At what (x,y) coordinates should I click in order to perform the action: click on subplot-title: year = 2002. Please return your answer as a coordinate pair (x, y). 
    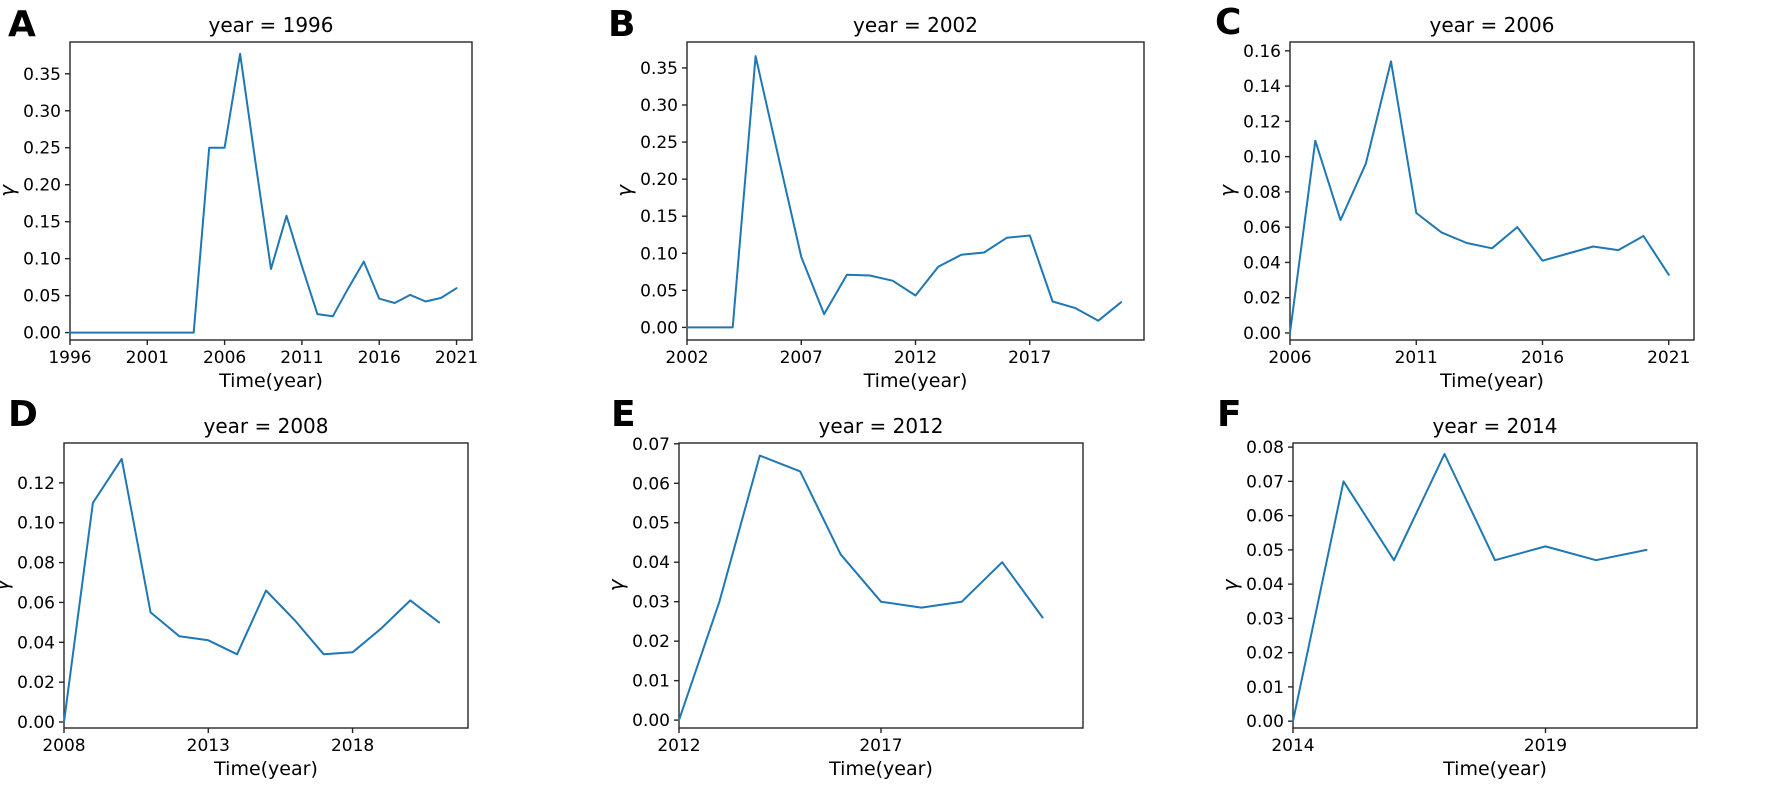
    Looking at the image, I should click on (915, 25).